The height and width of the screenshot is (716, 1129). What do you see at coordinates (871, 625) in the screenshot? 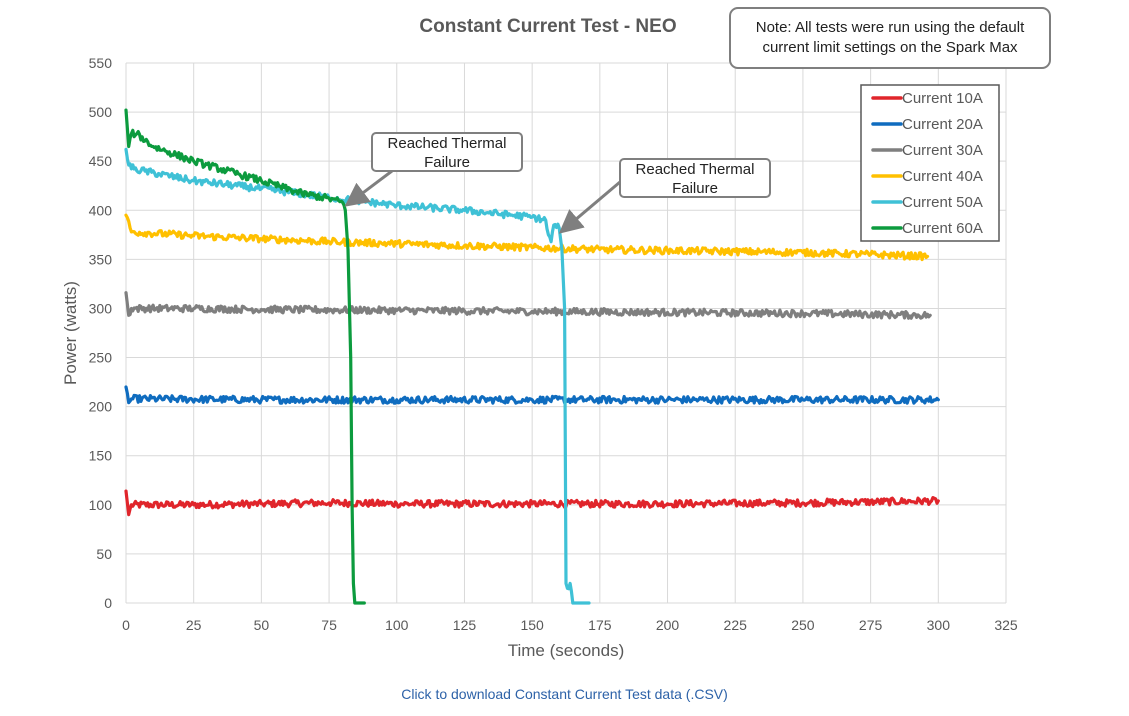
I see `x-tick-label: 275` at bounding box center [871, 625].